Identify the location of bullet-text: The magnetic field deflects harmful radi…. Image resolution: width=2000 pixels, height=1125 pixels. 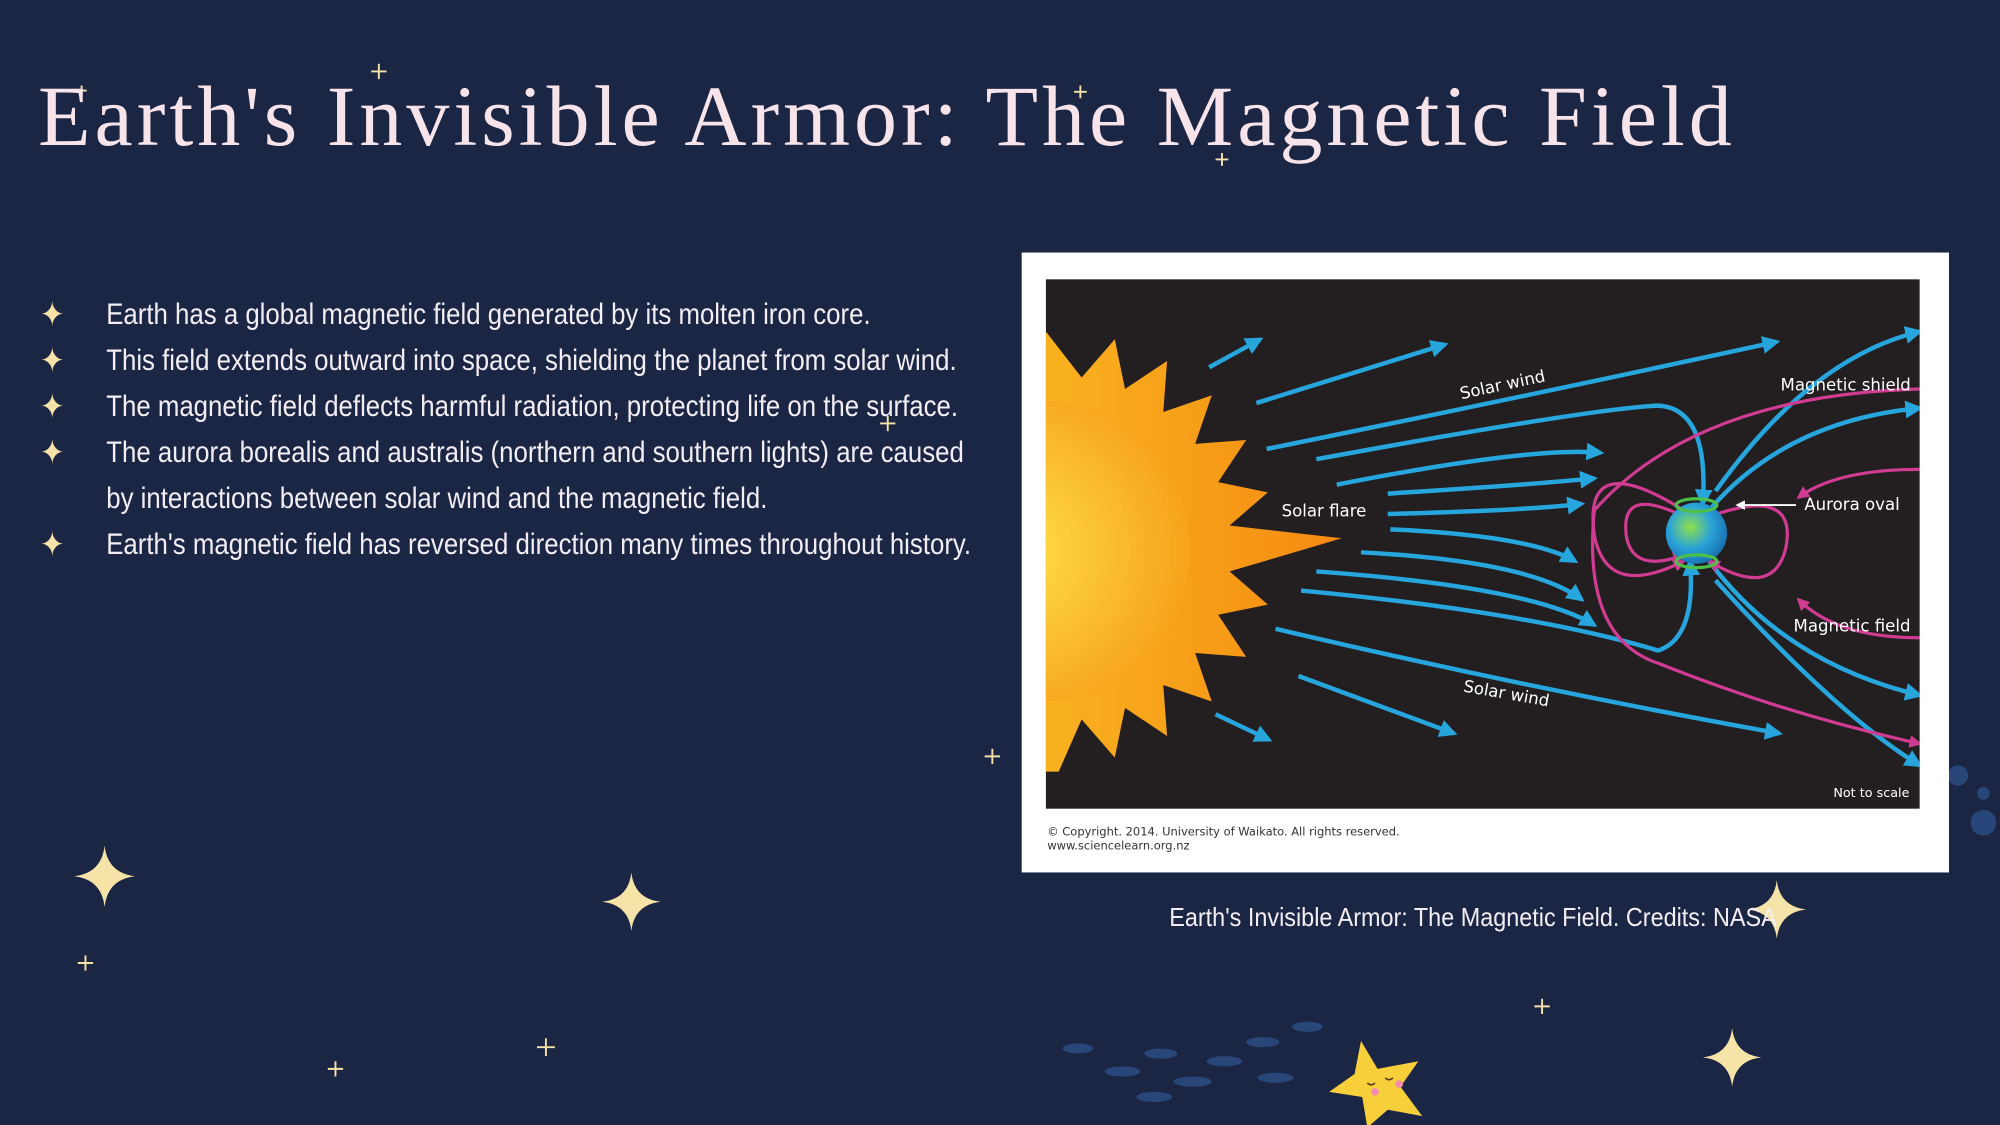
(532, 406).